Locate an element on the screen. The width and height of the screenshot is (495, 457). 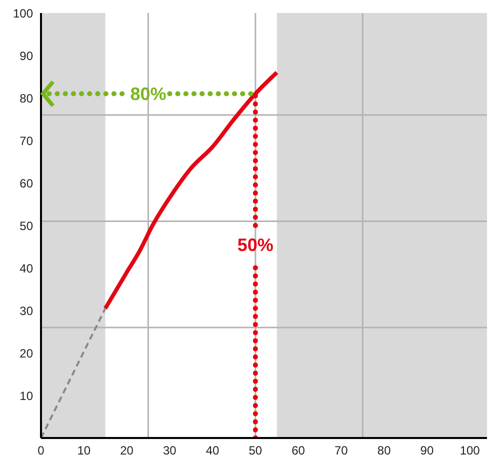
x-tick-label: 40 is located at coordinates (213, 450).